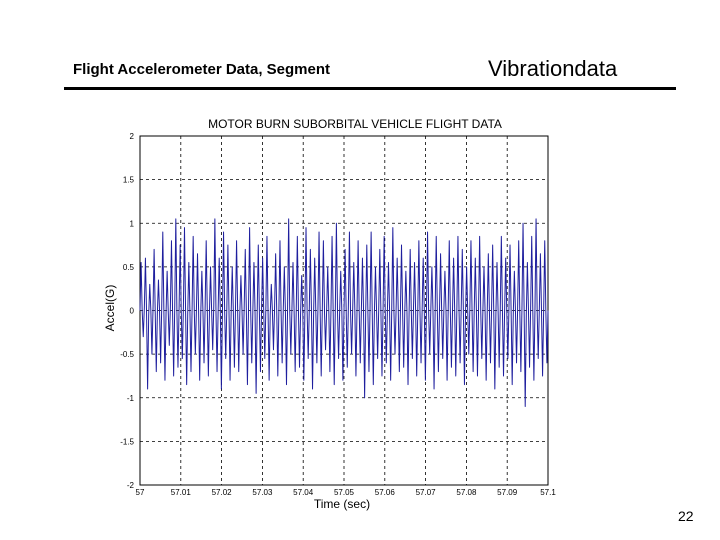 The width and height of the screenshot is (720, 540). What do you see at coordinates (426, 492) in the screenshot?
I see `x-tick-label: 57.07` at bounding box center [426, 492].